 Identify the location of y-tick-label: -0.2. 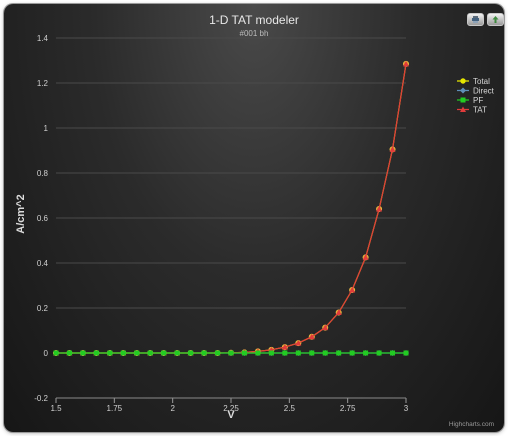
(41, 398).